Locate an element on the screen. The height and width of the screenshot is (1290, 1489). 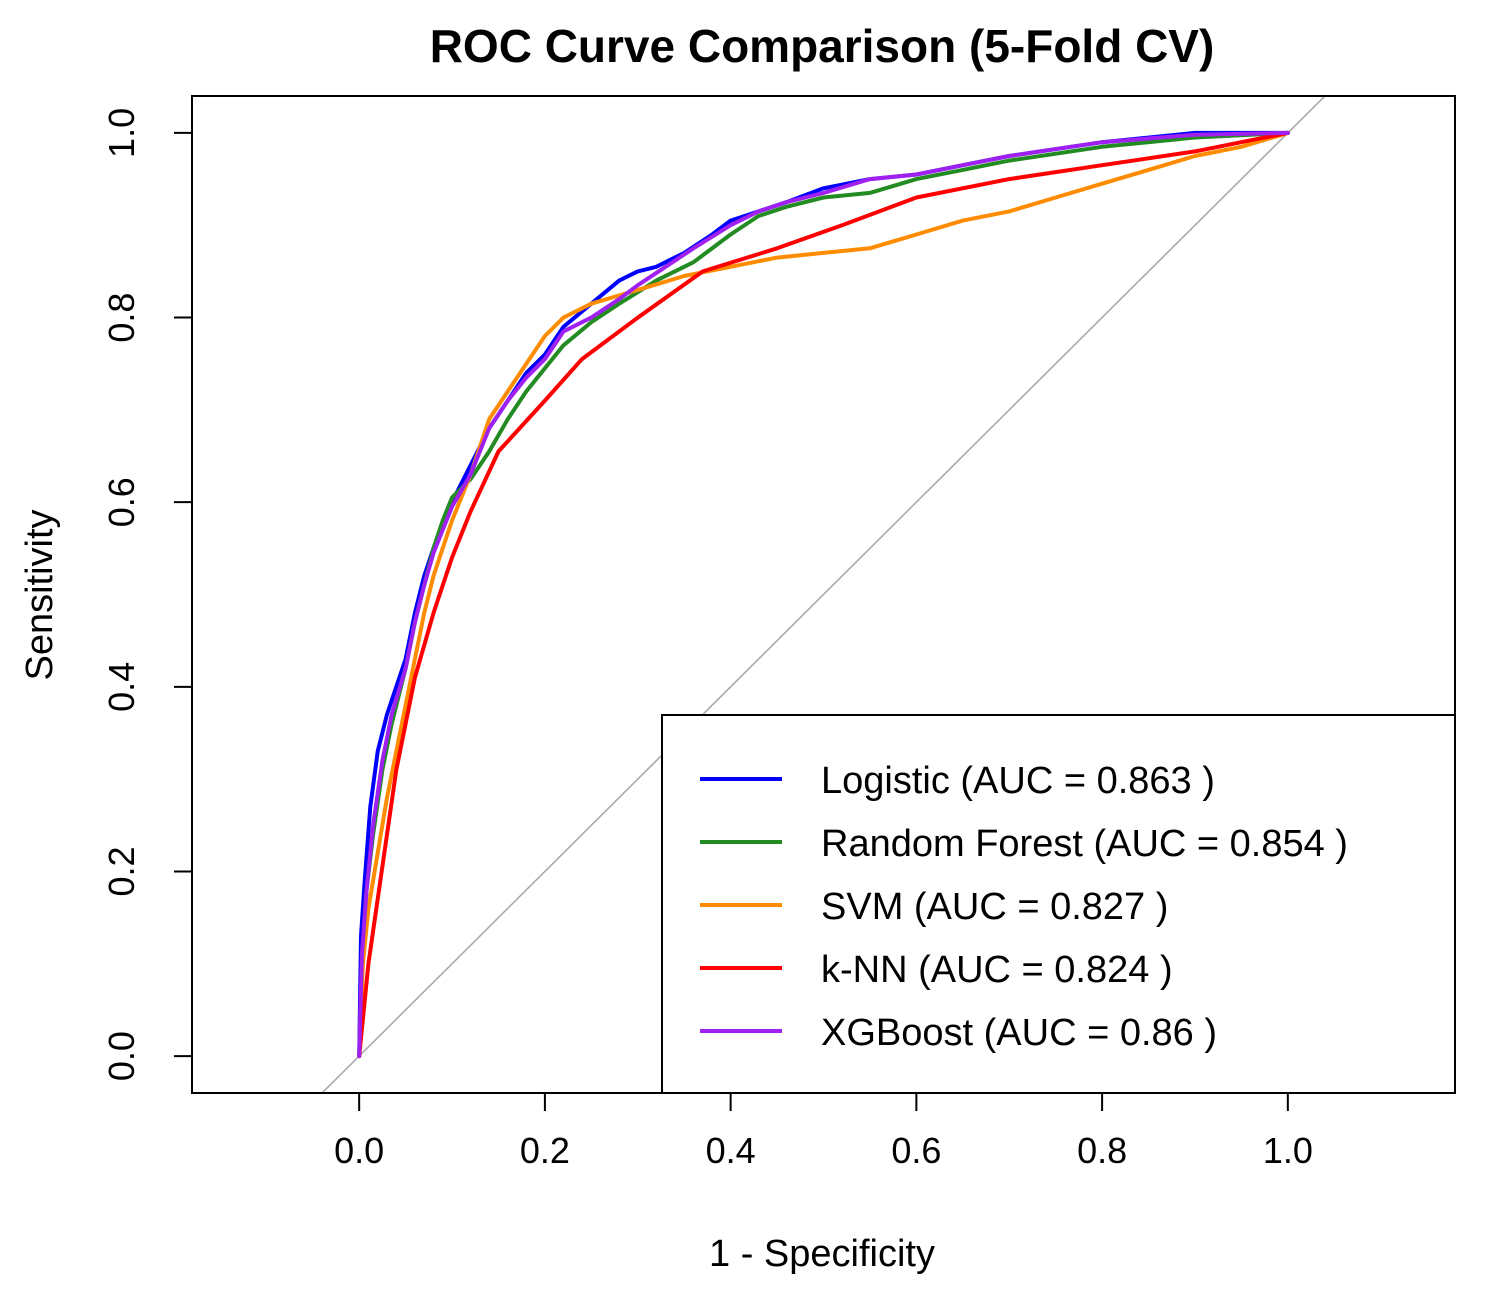
x-tick-label: 0.8 is located at coordinates (1102, 1150).